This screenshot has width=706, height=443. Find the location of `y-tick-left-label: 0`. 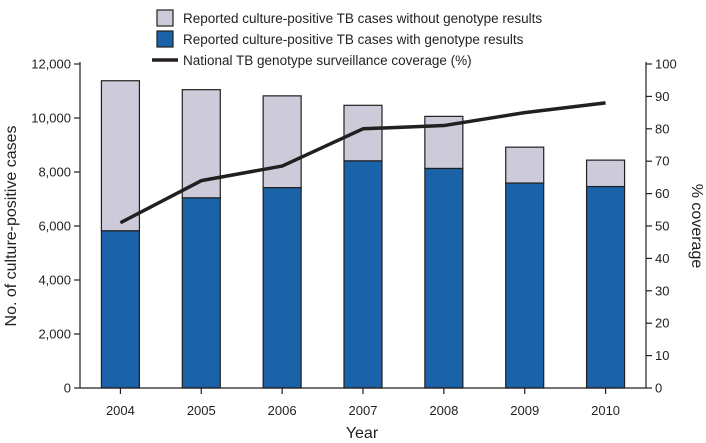

y-tick-left-label: 0 is located at coordinates (67, 388).